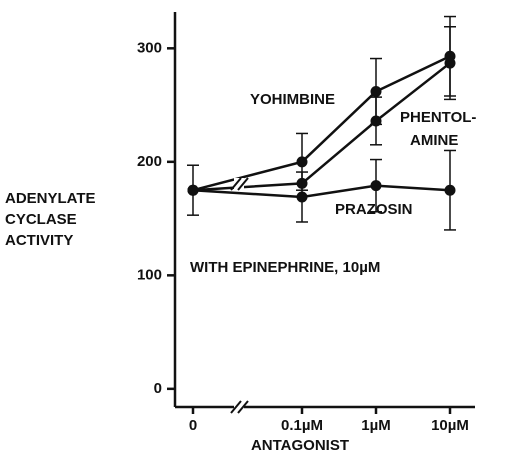 The image size is (511, 457). Describe the element at coordinates (50, 198) in the screenshot. I see `y-axis-label: ADENYLATE` at that location.